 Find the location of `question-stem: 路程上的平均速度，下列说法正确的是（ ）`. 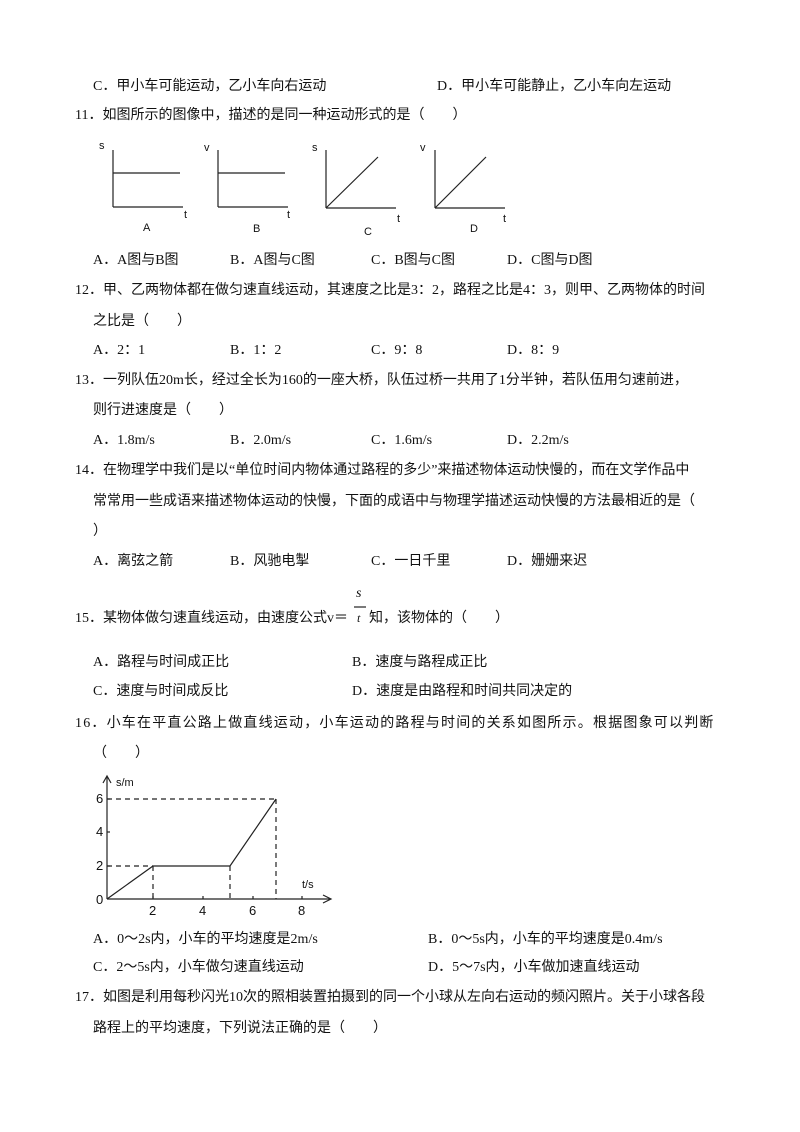

question-stem: 路程上的平均速度，下列说法正确的是（ ） is located at coordinates (240, 1028).